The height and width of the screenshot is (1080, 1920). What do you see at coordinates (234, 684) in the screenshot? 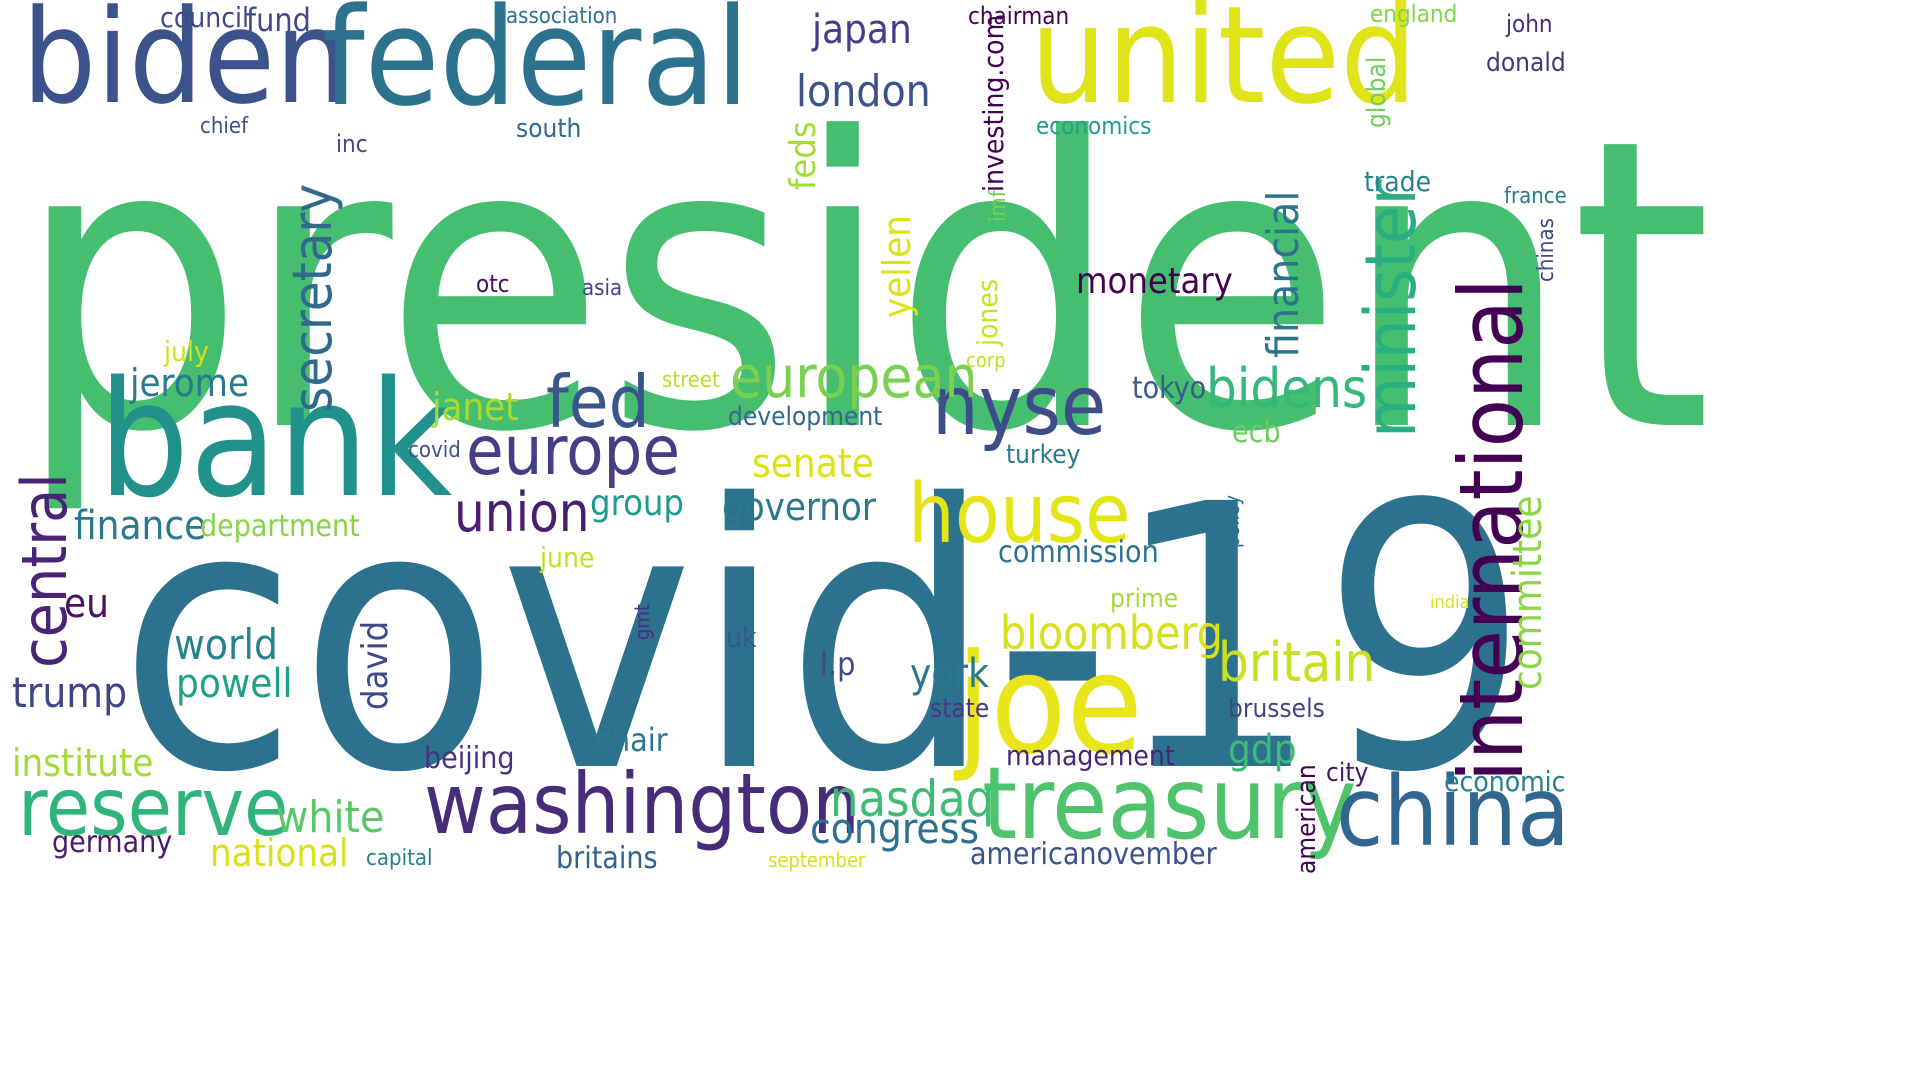
I see `word-powell: powell` at bounding box center [234, 684].